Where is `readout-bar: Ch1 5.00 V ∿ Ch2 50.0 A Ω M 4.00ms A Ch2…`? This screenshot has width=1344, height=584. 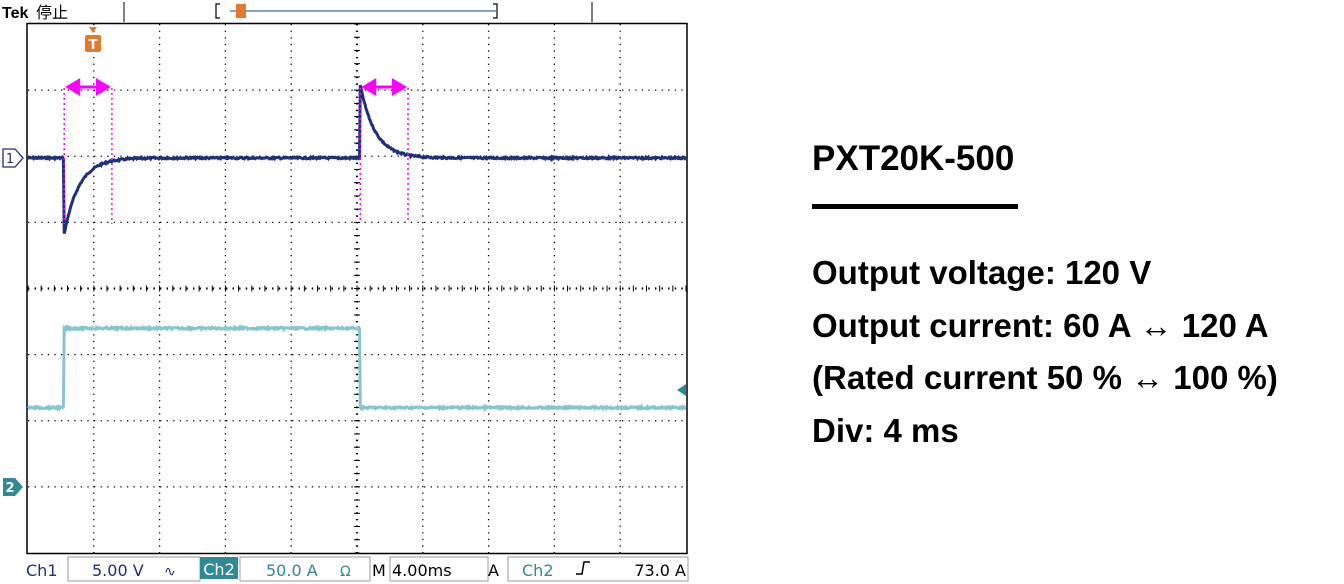 readout-bar: Ch1 5.00 V ∿ Ch2 50.0 A Ω M 4.00ms A Ch2… is located at coordinates (357, 569).